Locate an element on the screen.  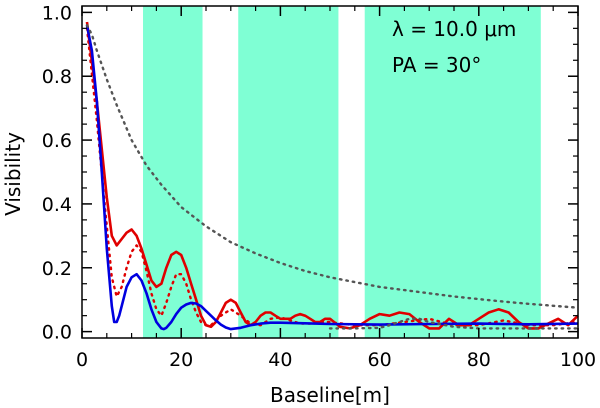
y-tick-label: 0.0 is located at coordinates (57, 333).